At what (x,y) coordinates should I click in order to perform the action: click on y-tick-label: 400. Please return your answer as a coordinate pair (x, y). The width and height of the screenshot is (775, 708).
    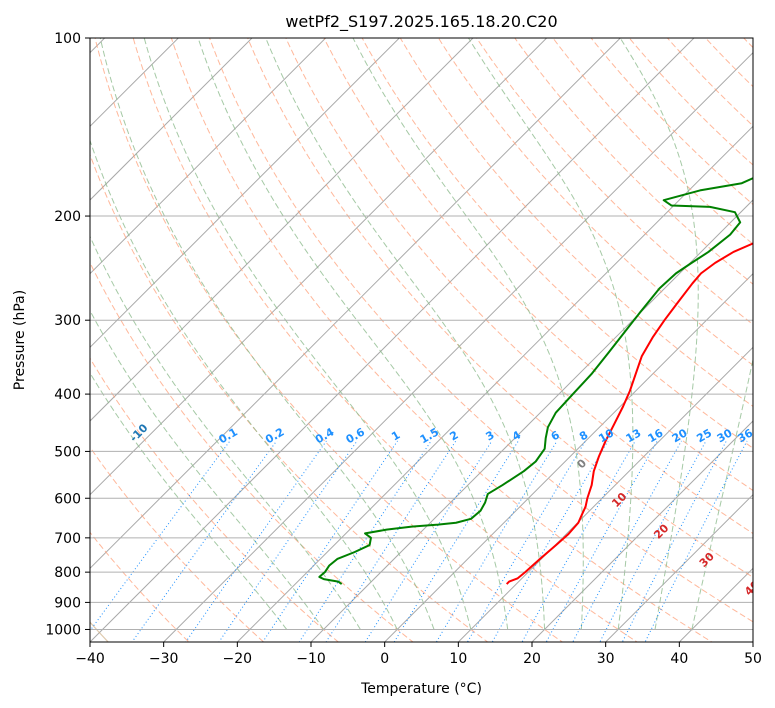
    Looking at the image, I should click on (67, 395).